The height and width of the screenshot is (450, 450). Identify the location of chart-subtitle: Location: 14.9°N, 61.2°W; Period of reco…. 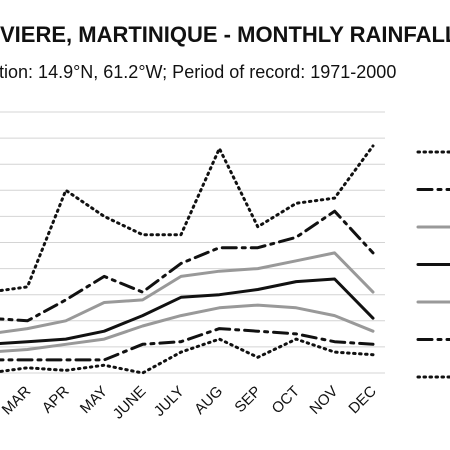
(198, 72).